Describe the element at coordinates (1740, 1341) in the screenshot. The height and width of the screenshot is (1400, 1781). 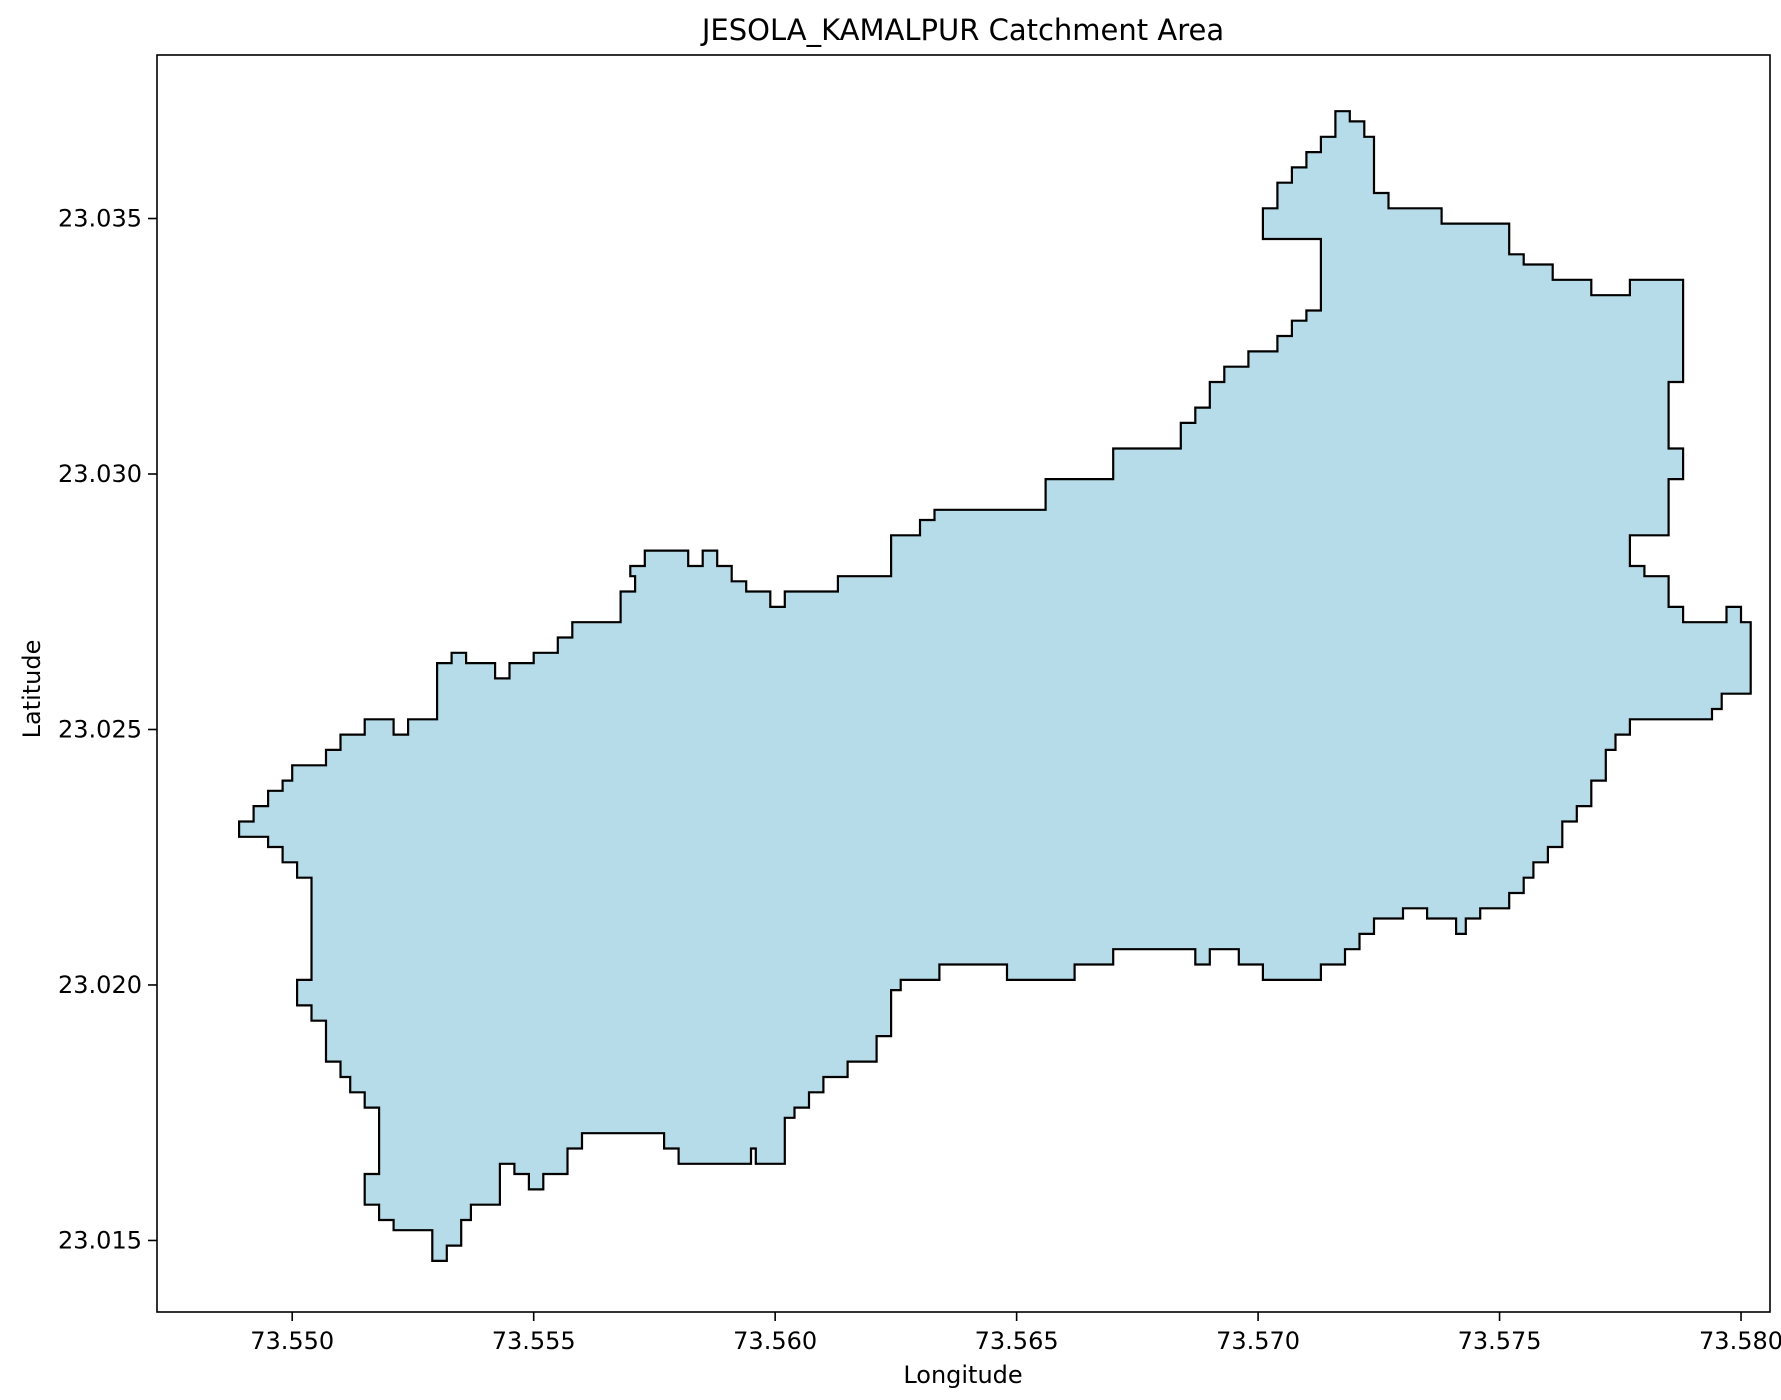
I see `x-tick-label: 73.580` at that location.